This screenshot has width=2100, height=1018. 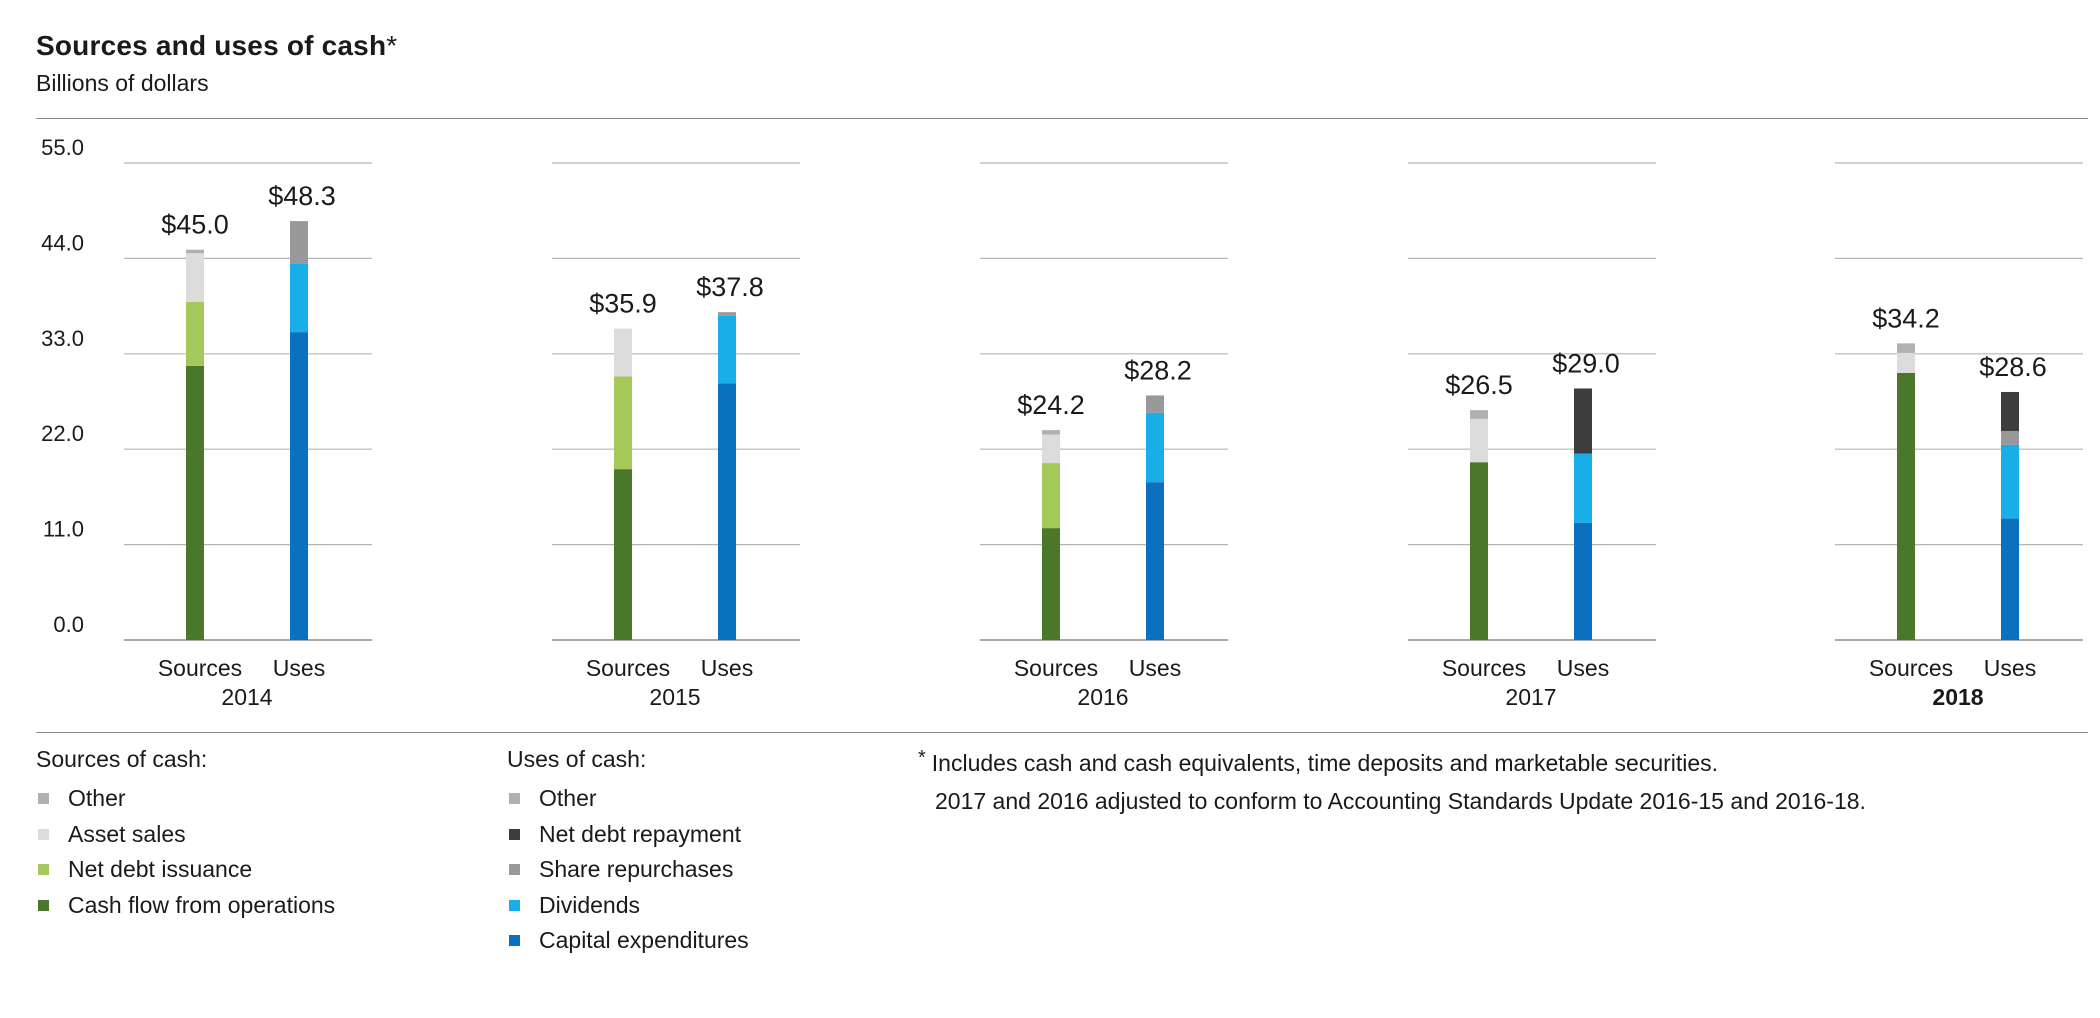 I want to click on uses-legend-item-net-debt-repayment: Net debt repayment, so click(x=628, y=835).